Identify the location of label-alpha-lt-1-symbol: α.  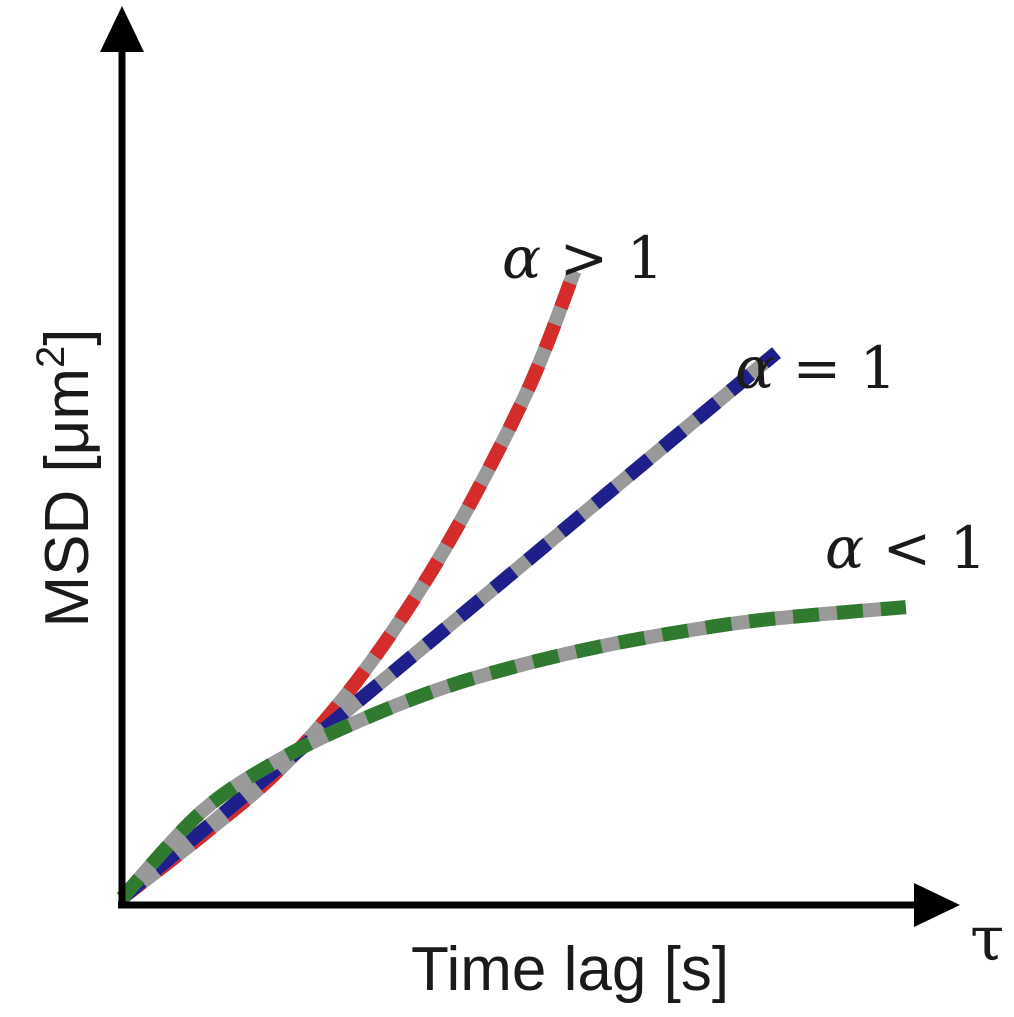
(844, 548).